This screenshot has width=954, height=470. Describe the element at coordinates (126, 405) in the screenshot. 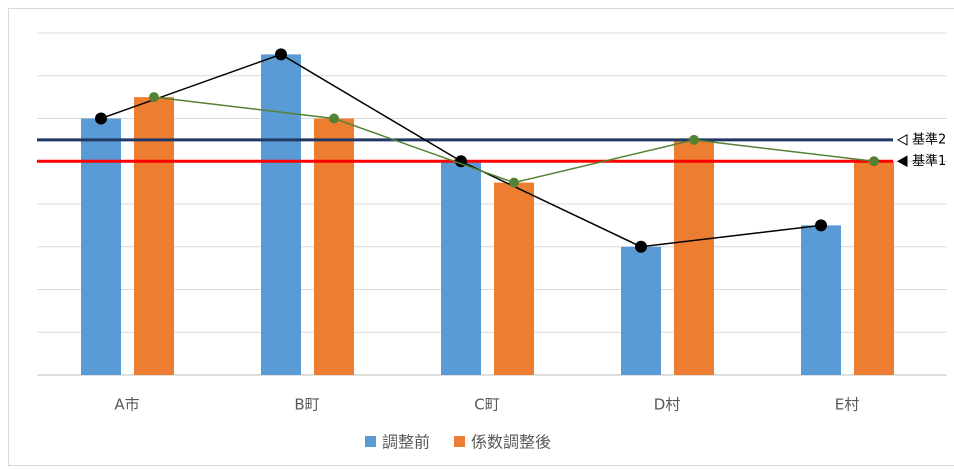

I see `x-tick-label: A市` at that location.